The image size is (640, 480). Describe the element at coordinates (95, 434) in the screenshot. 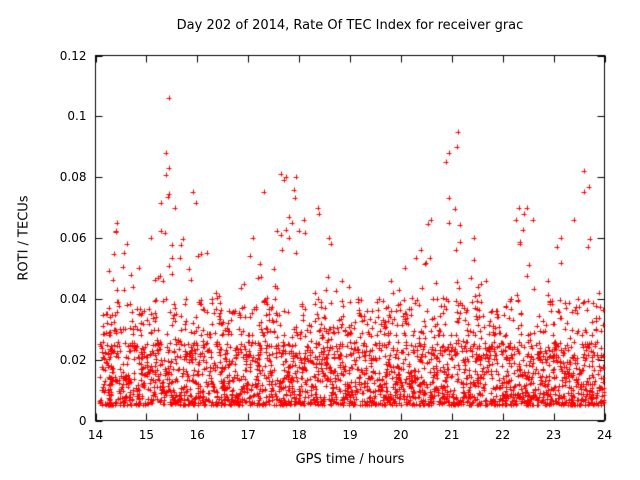

I see `x-tick-label: 14` at that location.